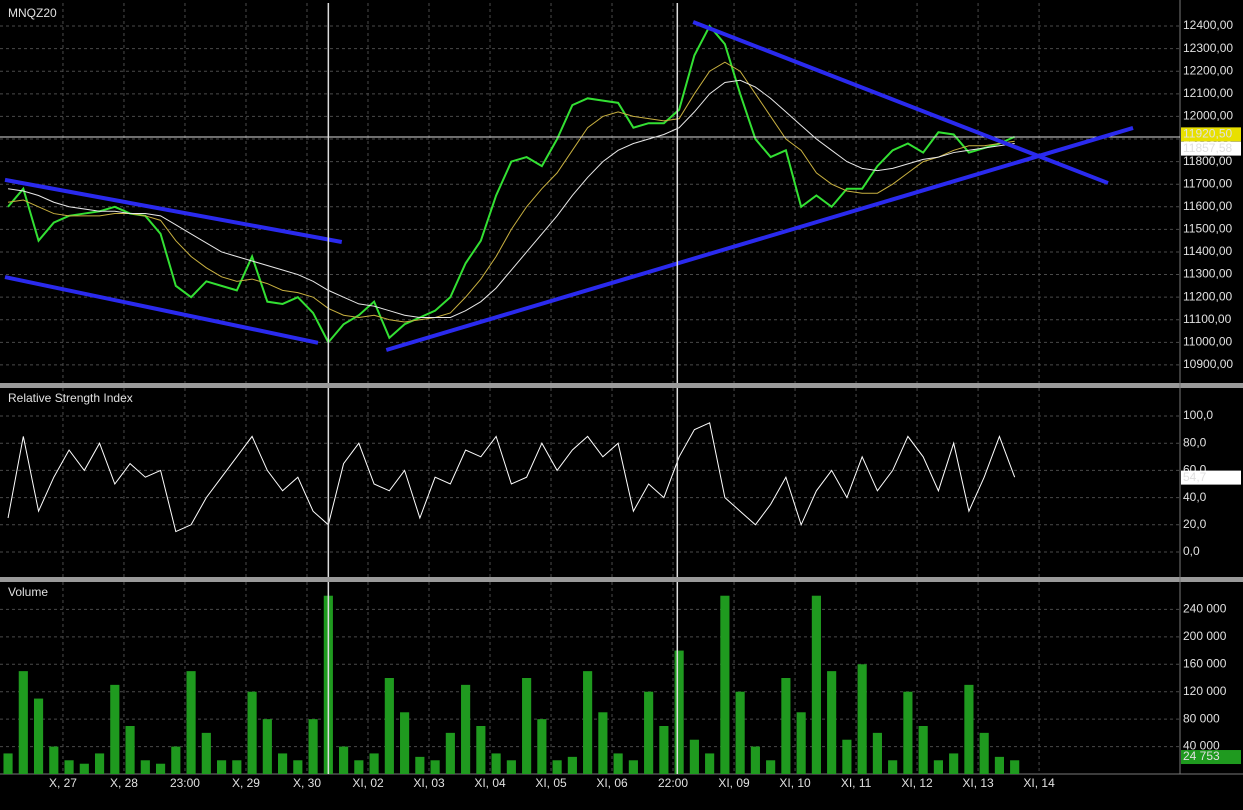 The image size is (1243, 810). I want to click on y-tick-label: 100,0, so click(1198, 415).